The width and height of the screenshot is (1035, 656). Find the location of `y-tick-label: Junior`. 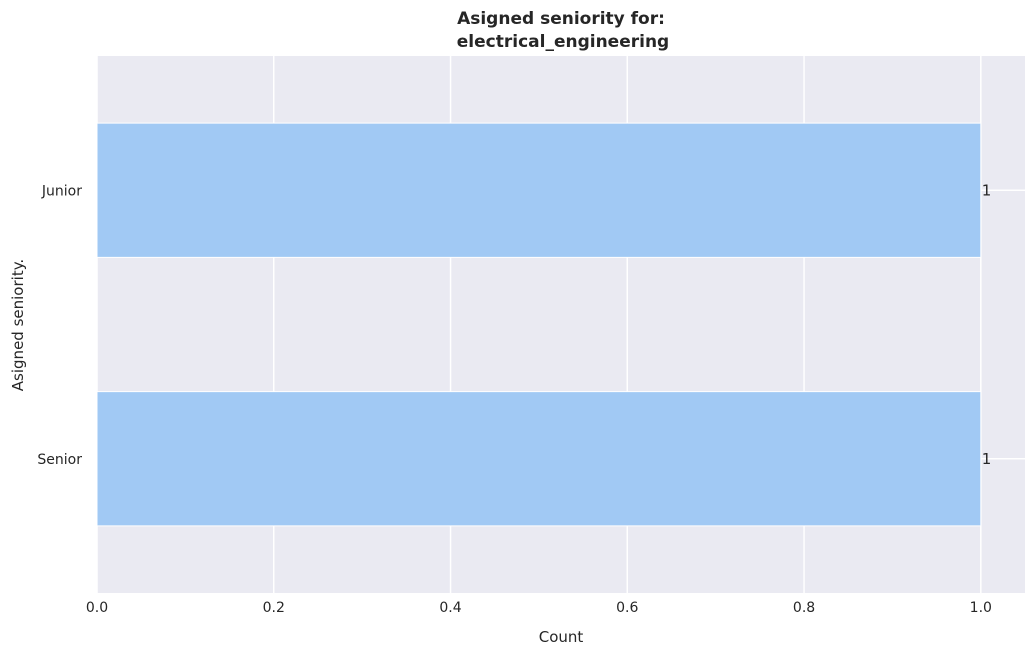

y-tick-label: Junior is located at coordinates (61, 191).